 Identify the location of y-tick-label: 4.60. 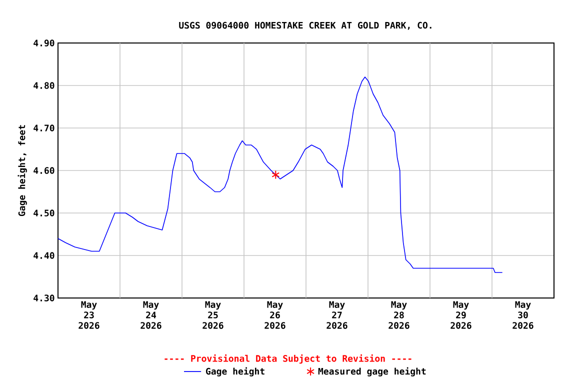
(44, 170).